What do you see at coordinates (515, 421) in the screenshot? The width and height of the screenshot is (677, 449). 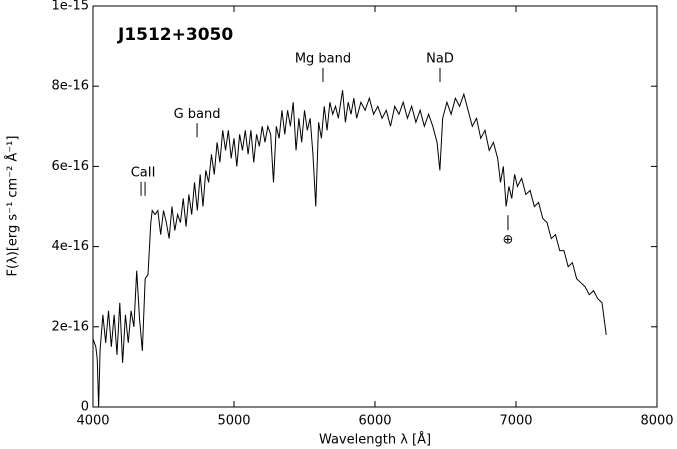 I see `x-tick-label: 7000` at bounding box center [515, 421].